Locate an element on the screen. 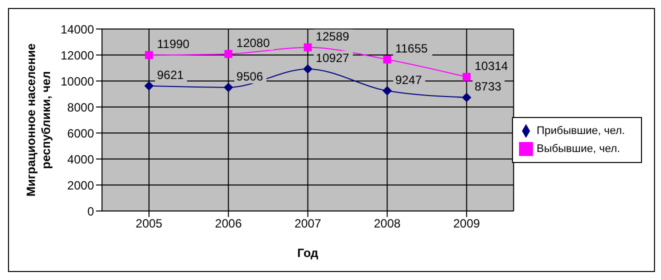 This screenshot has width=661, height=280. data-label: 11655 is located at coordinates (411, 48).